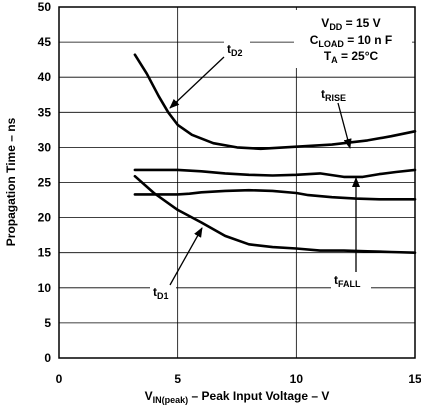  Describe the element at coordinates (275, 173) in the screenshot. I see `series-line-trise` at that location.